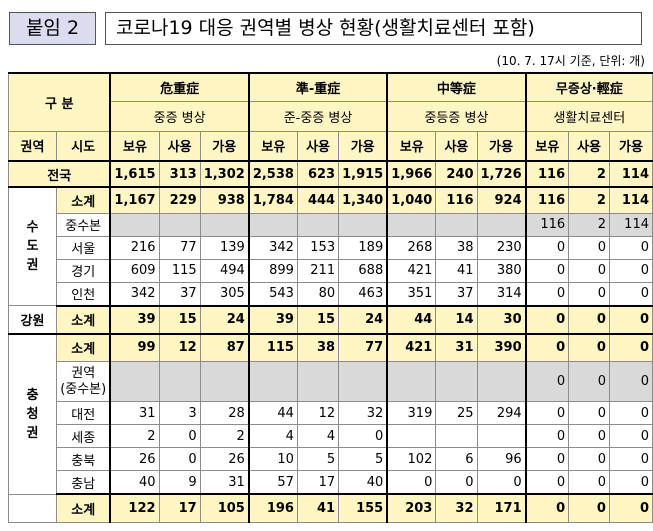 The image size is (653, 531). I want to click on cell: 216, so click(134, 247).